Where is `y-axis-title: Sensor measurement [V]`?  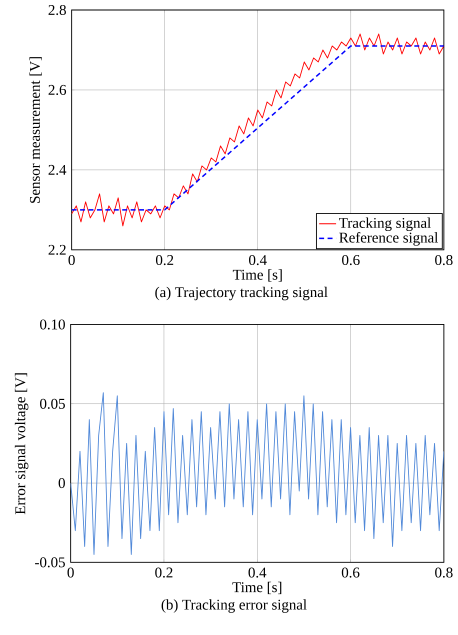 y-axis-title: Sensor measurement [V] is located at coordinates (35, 130).